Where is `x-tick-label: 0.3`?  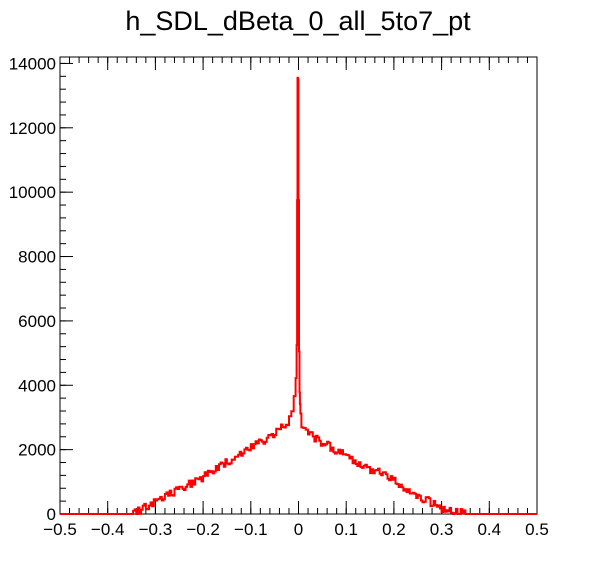 x-tick-label: 0.3 is located at coordinates (442, 529).